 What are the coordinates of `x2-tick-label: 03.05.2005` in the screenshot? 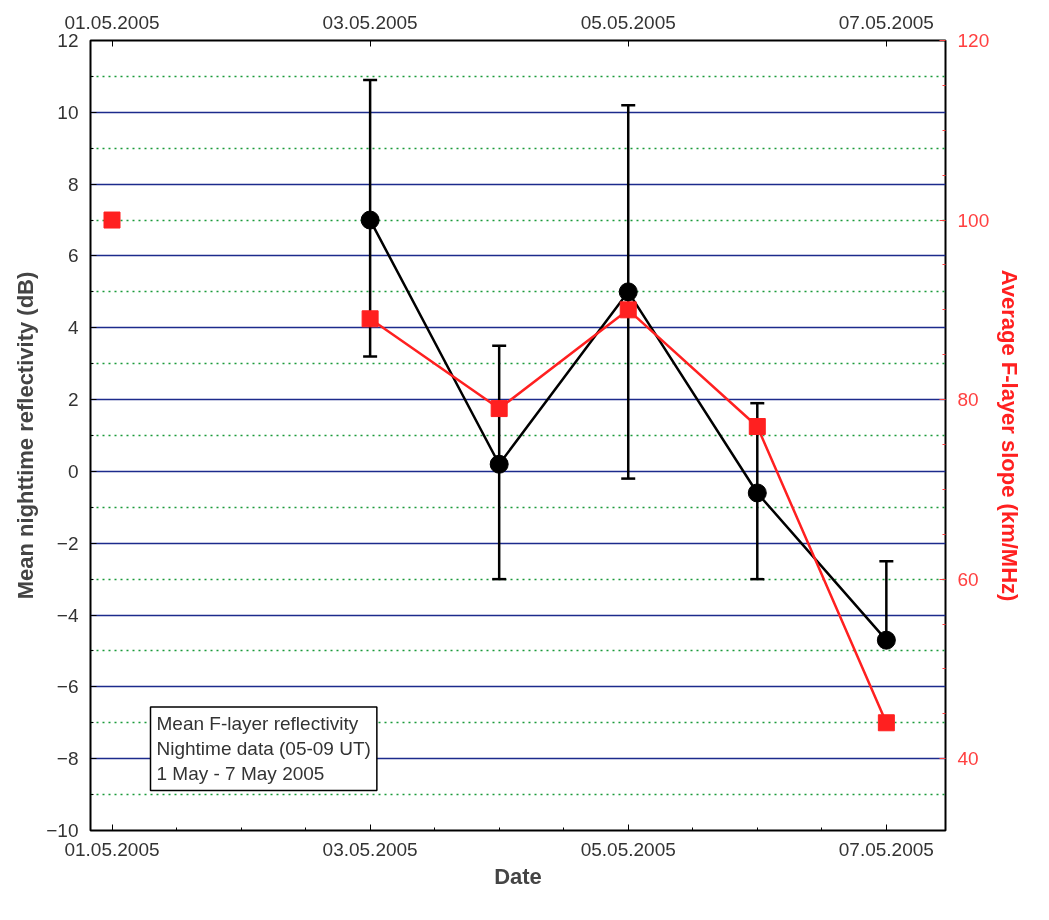 It's located at (370, 849).